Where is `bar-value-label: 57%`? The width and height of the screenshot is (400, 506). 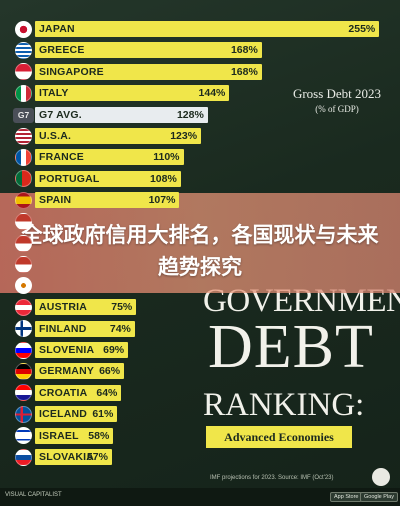
bar-value-label: 57% is located at coordinates (97, 457).